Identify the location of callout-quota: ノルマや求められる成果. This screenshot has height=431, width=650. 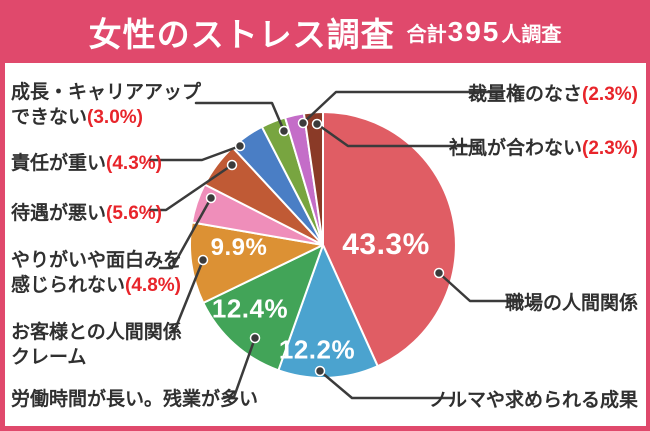
(533, 400).